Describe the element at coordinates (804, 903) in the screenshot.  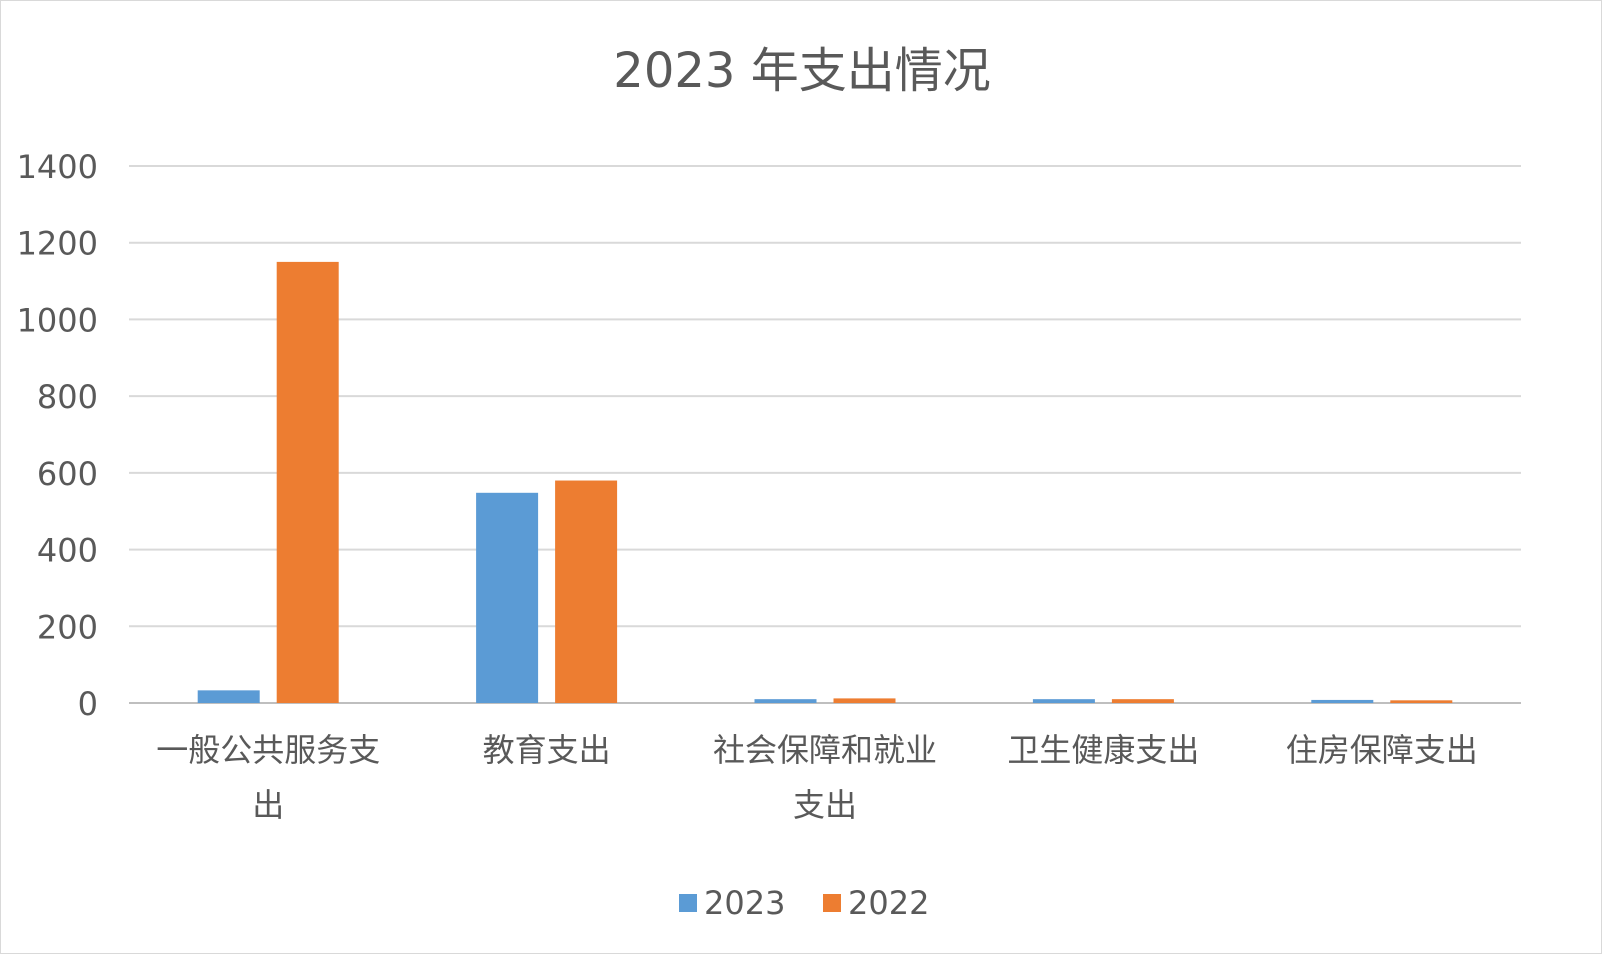
I see `legend: 2023 2022` at that location.